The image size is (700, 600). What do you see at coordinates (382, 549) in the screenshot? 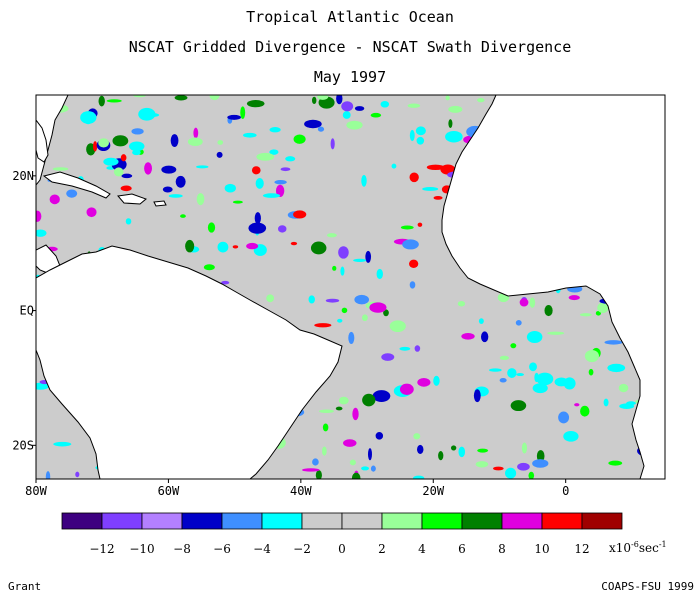
I see `colorbar-label: 2` at bounding box center [382, 549].